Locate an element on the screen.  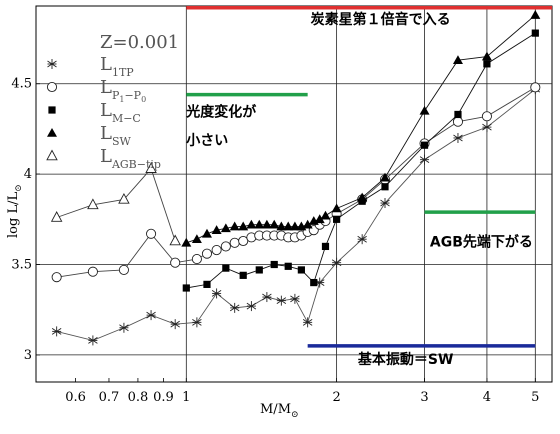
series-agbtip is located at coordinates (115, 204).